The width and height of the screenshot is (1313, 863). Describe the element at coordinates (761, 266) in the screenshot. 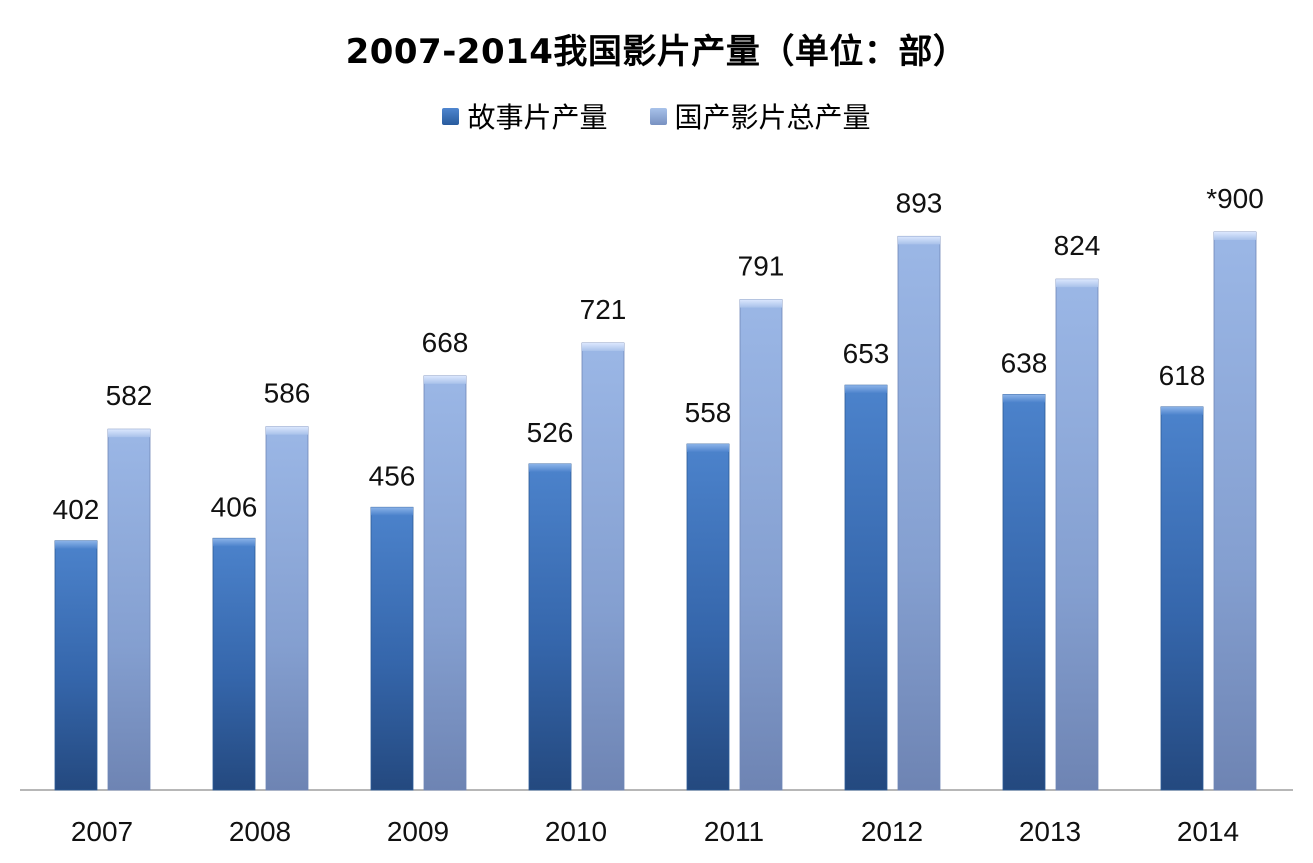

I see `data-label-total-2011: 791` at that location.